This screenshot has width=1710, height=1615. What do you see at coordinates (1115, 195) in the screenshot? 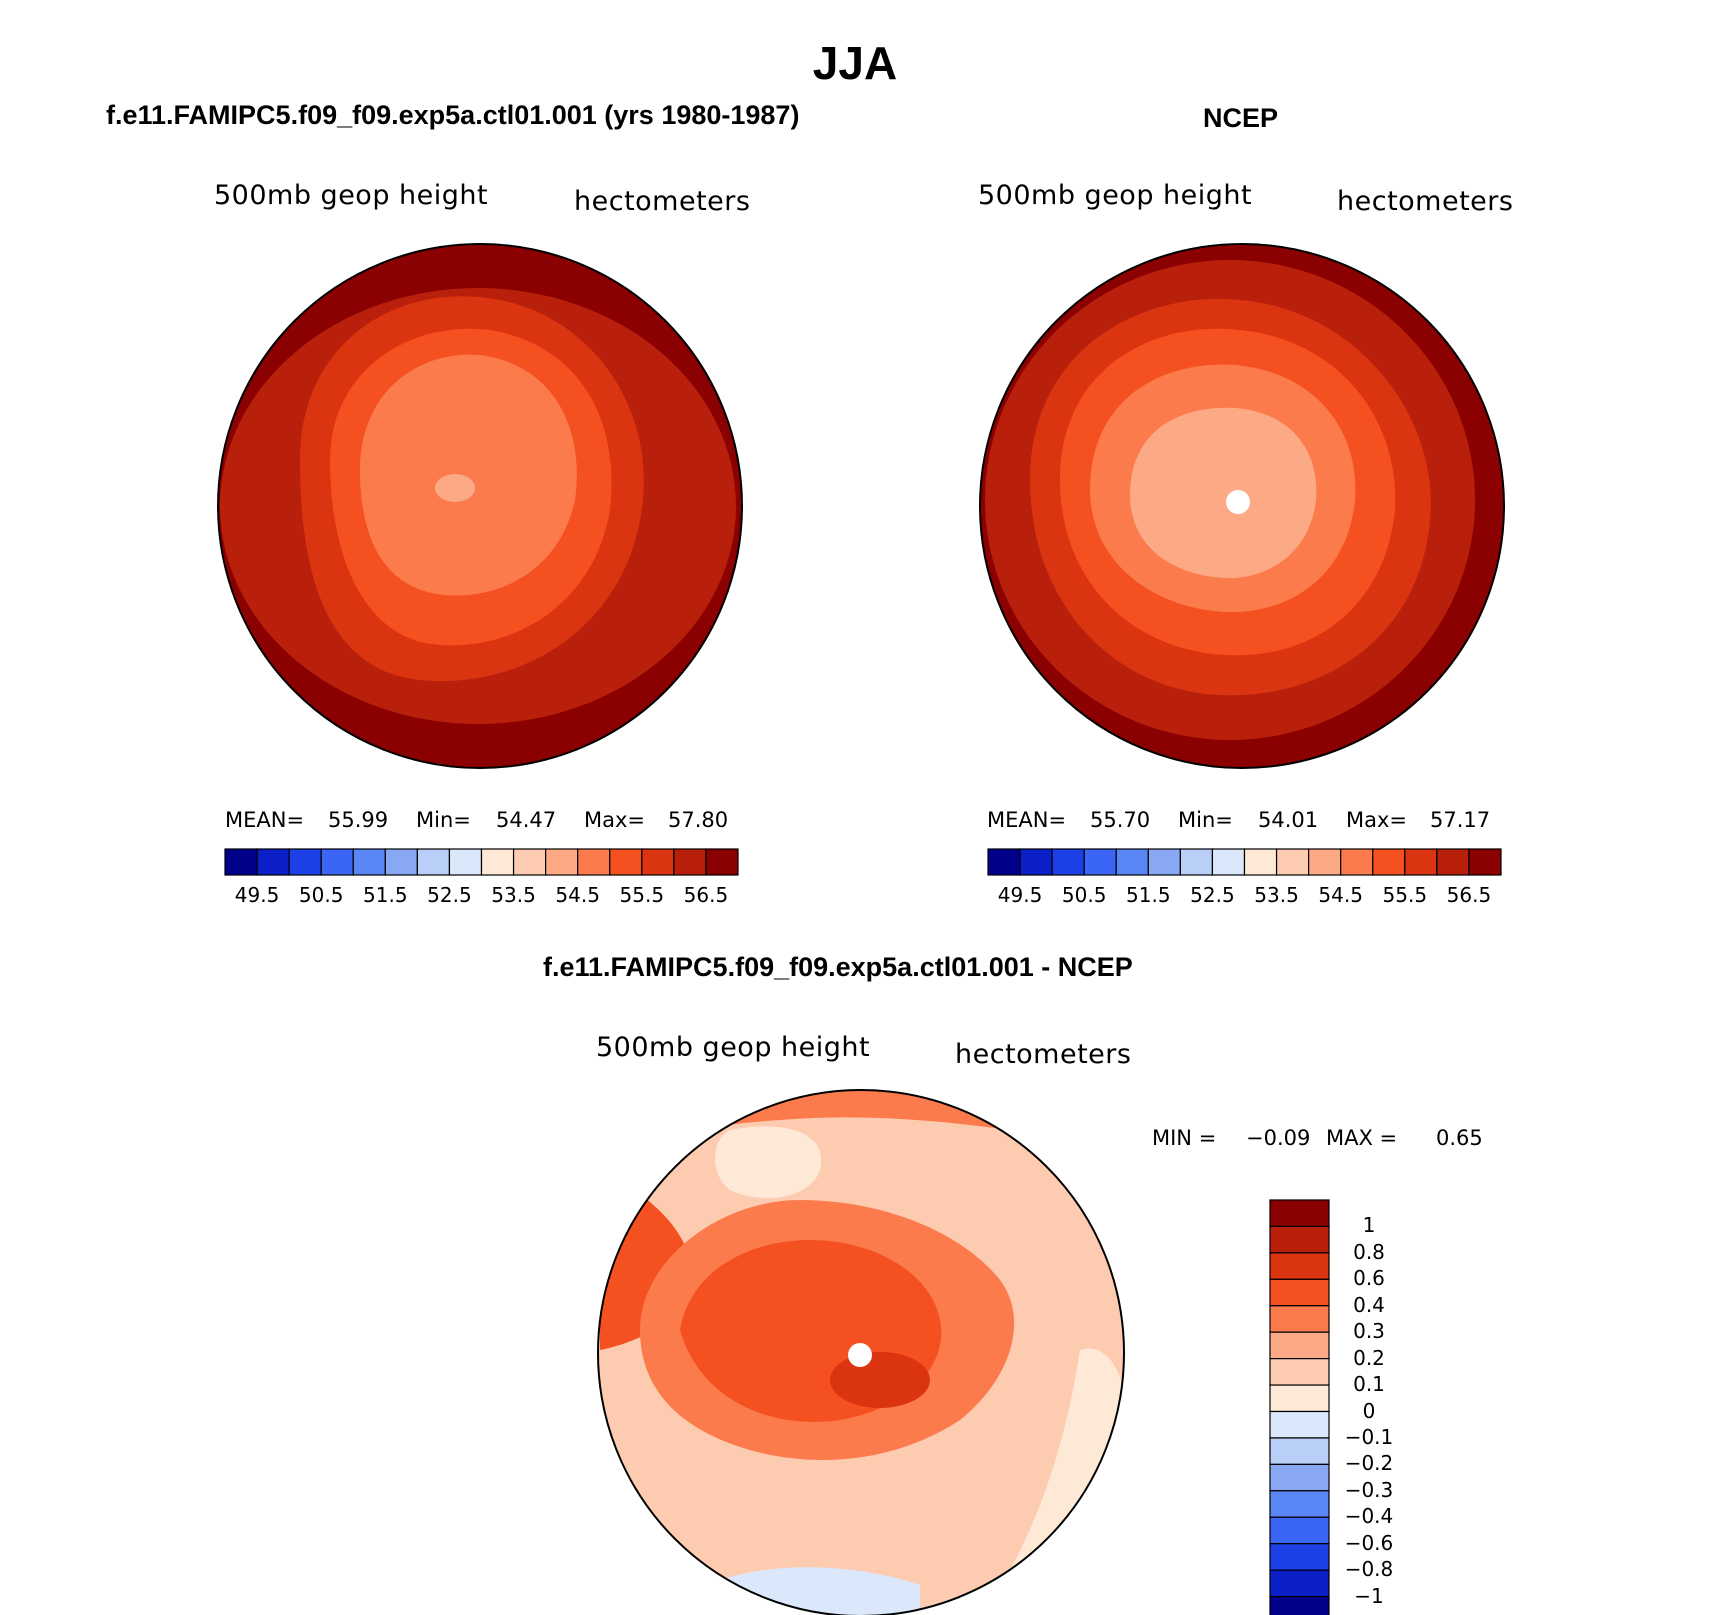
I see `panel-2-field-label: 500mb geop height` at bounding box center [1115, 195].